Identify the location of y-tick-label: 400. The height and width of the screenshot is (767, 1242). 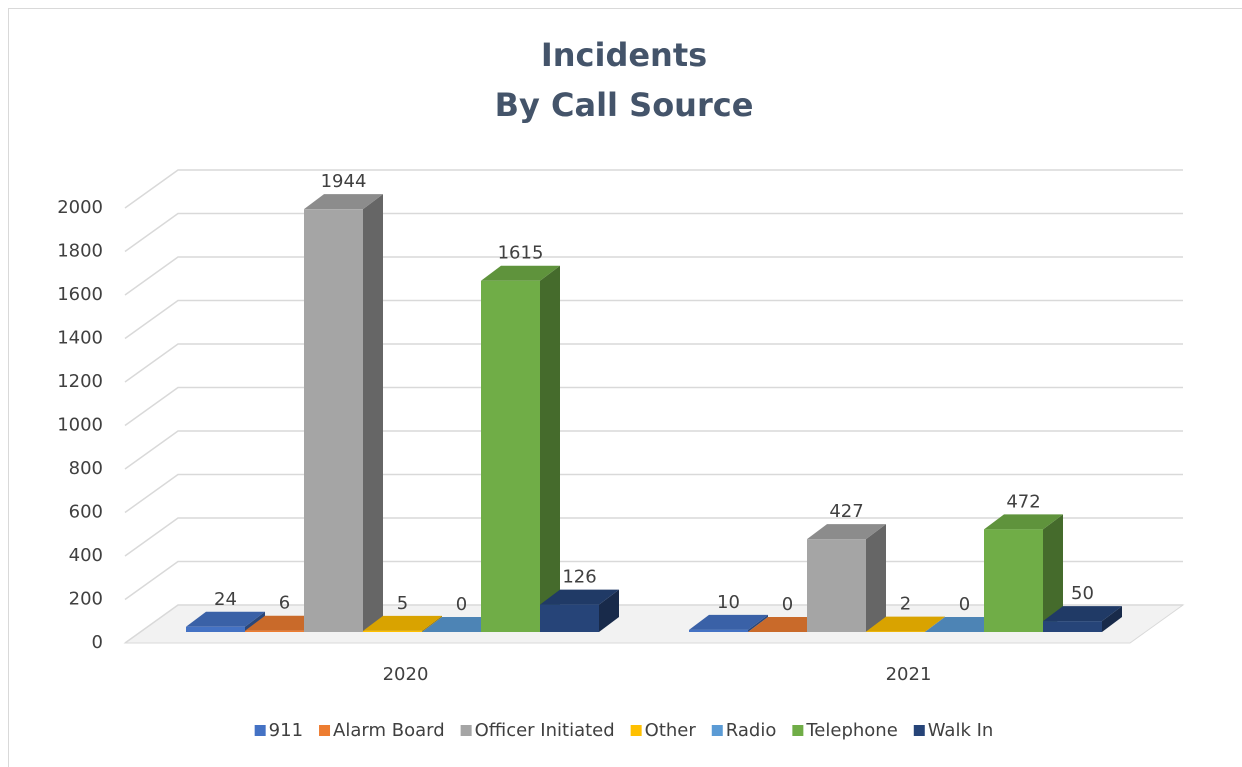
(86, 555).